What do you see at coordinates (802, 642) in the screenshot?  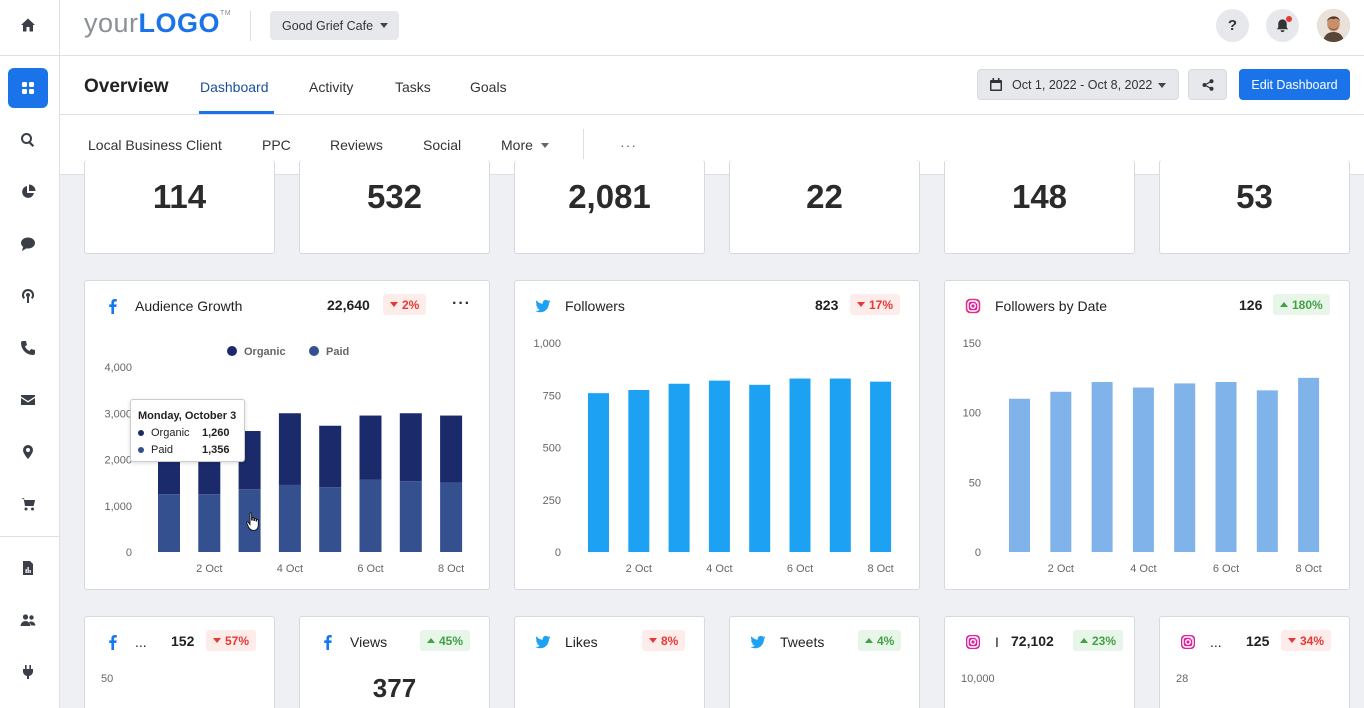 I see `card-title: Tweets` at bounding box center [802, 642].